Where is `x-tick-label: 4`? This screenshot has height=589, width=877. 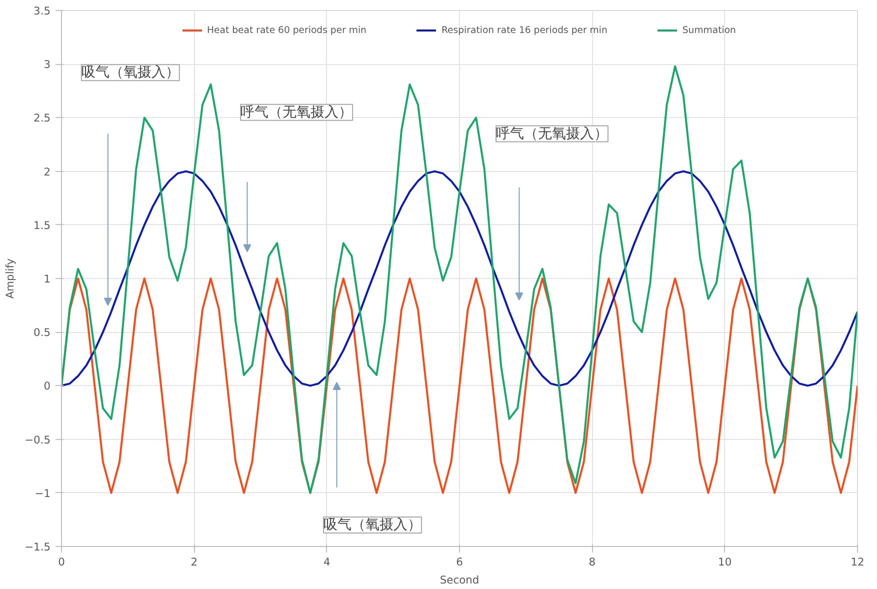 x-tick-label: 4 is located at coordinates (326, 562).